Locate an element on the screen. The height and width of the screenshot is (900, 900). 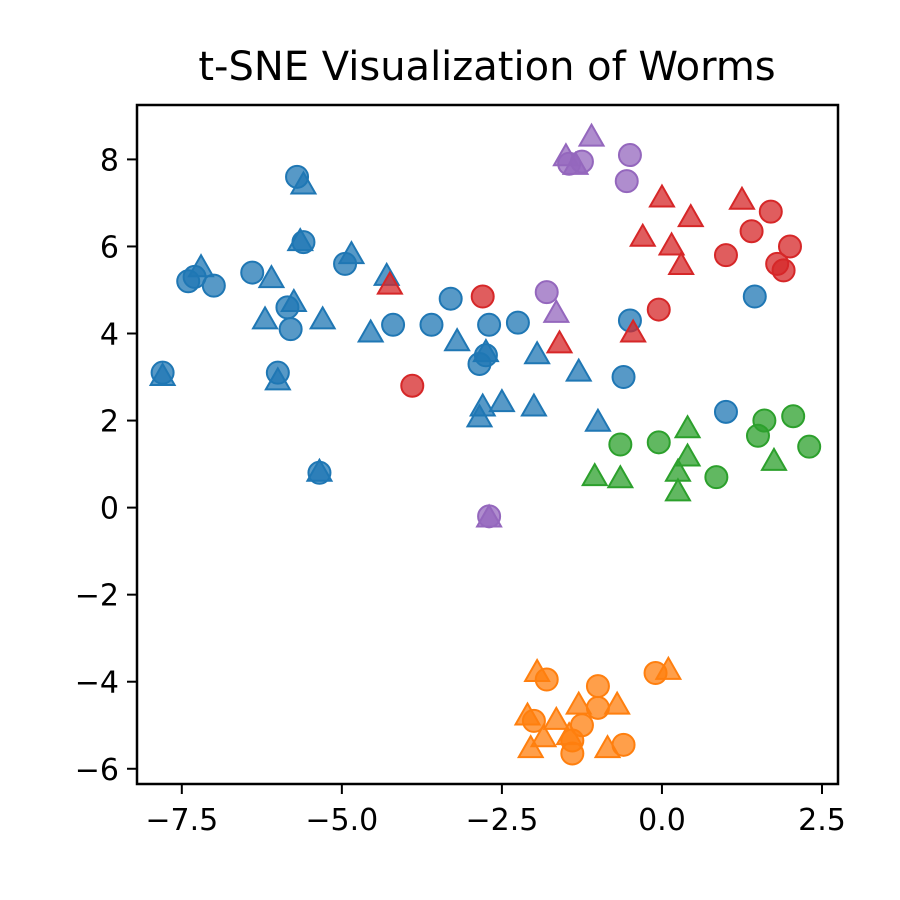
x-tick-label: 2.5 is located at coordinates (822, 820).